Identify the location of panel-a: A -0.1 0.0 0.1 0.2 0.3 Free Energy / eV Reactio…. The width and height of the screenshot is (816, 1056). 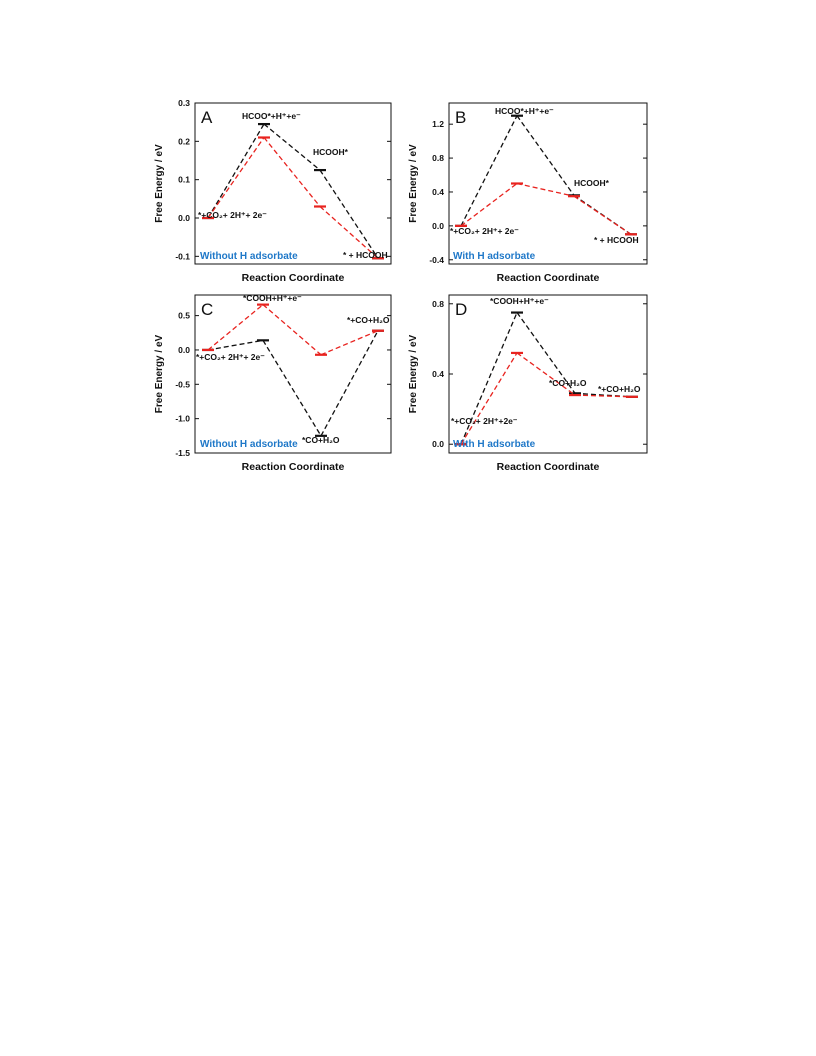
(273, 191).